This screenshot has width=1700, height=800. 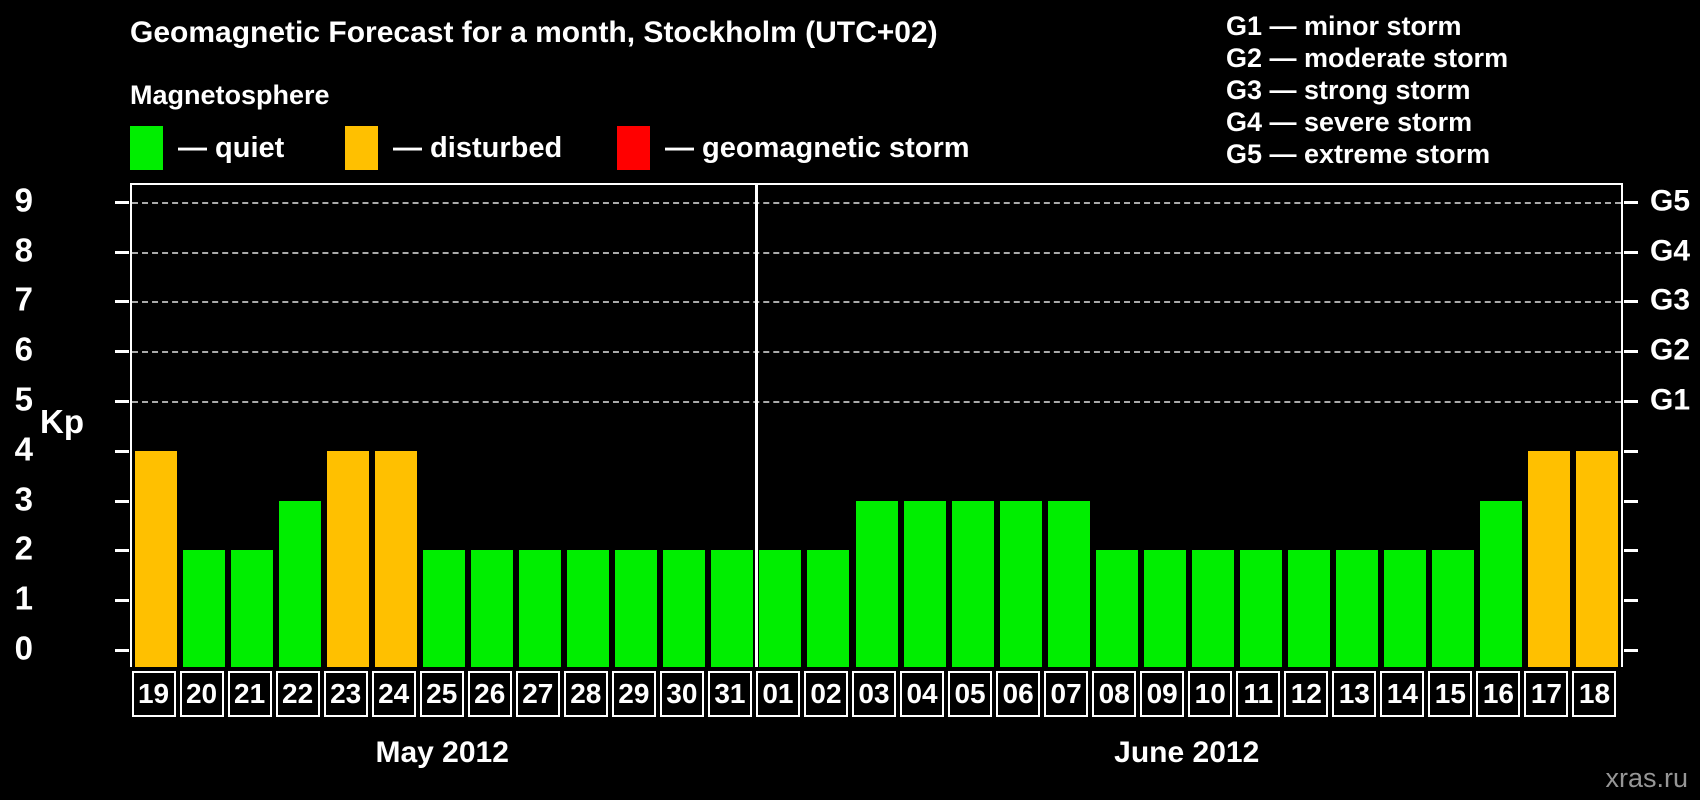 What do you see at coordinates (1670, 350) in the screenshot?
I see `g-axis-label-G2: G2` at bounding box center [1670, 350].